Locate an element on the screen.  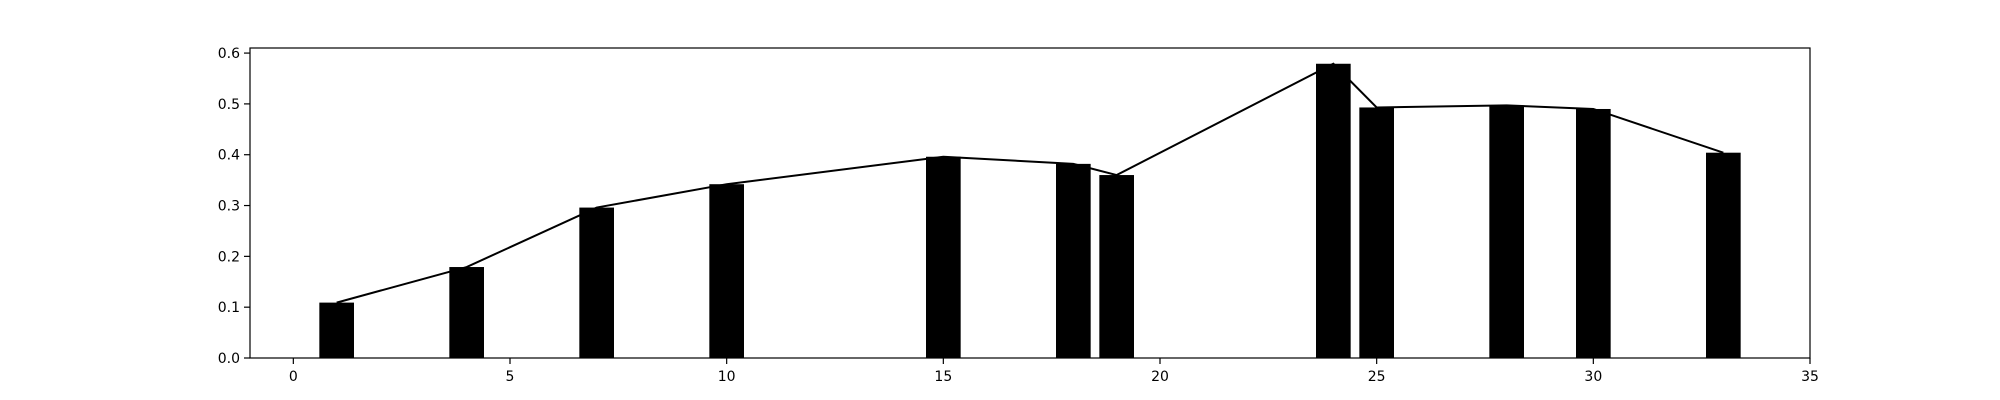
y-axis: 0.0 0.1 0.2 0.3 0.4 0.5 0.6 is located at coordinates (234, 206).